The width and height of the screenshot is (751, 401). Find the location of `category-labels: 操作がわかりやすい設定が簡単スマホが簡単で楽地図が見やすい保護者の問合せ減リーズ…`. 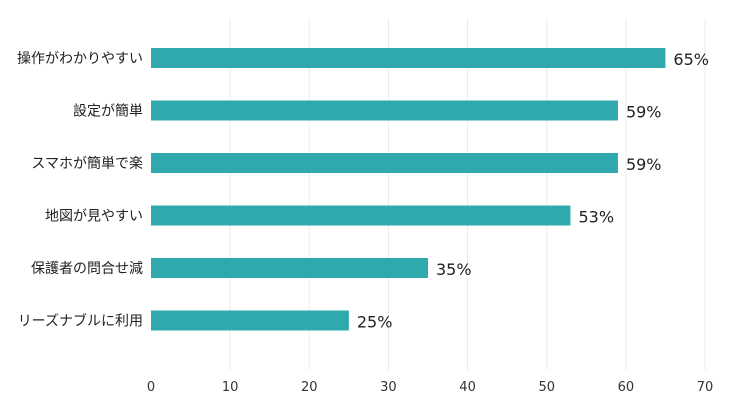

category-labels: 操作がわかりやすい設定が簡単スマホが簡単で楽地図が見やすい保護者の問合せ減リーズ… is located at coordinates (80, 190).